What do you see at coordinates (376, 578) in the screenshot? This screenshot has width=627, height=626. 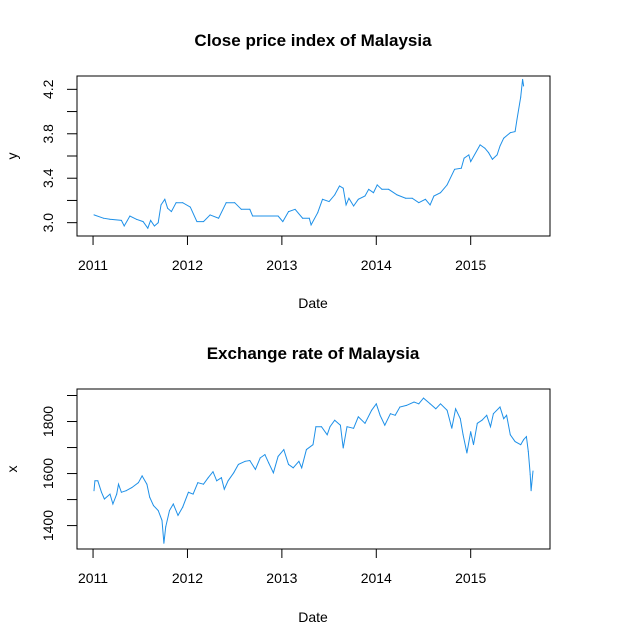 I see `x-tick-label: 2014` at bounding box center [376, 578].